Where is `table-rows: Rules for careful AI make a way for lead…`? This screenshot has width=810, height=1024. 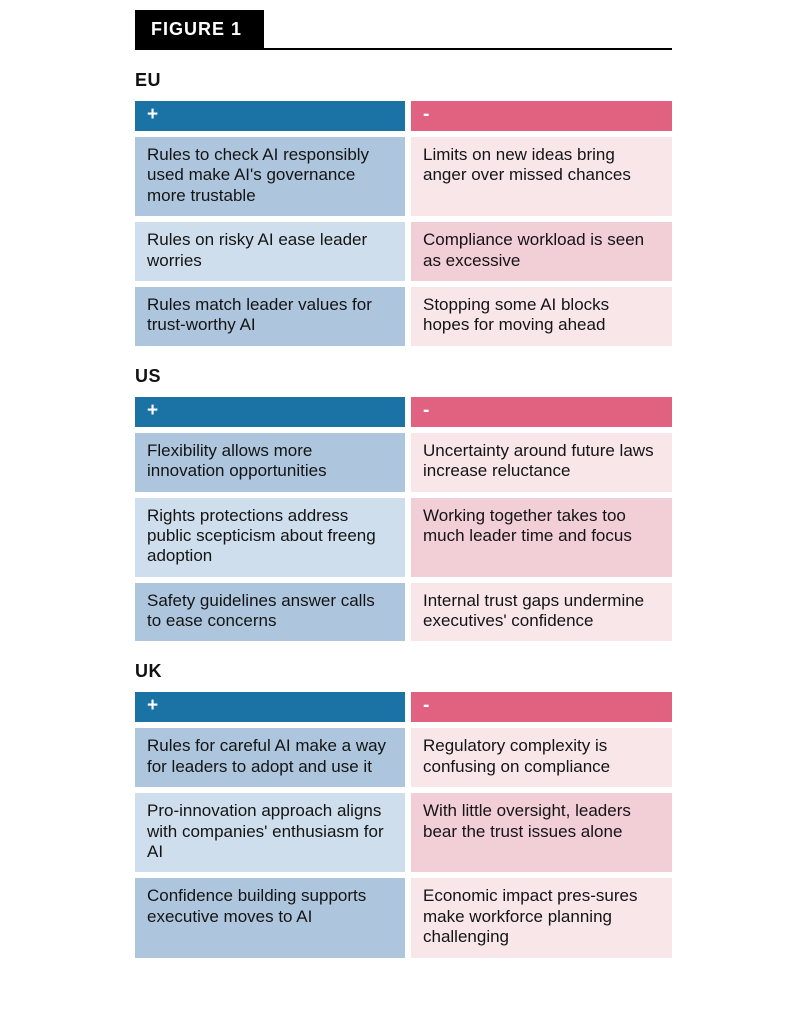 table-rows: Rules for careful AI make a way for lead… is located at coordinates (403, 843).